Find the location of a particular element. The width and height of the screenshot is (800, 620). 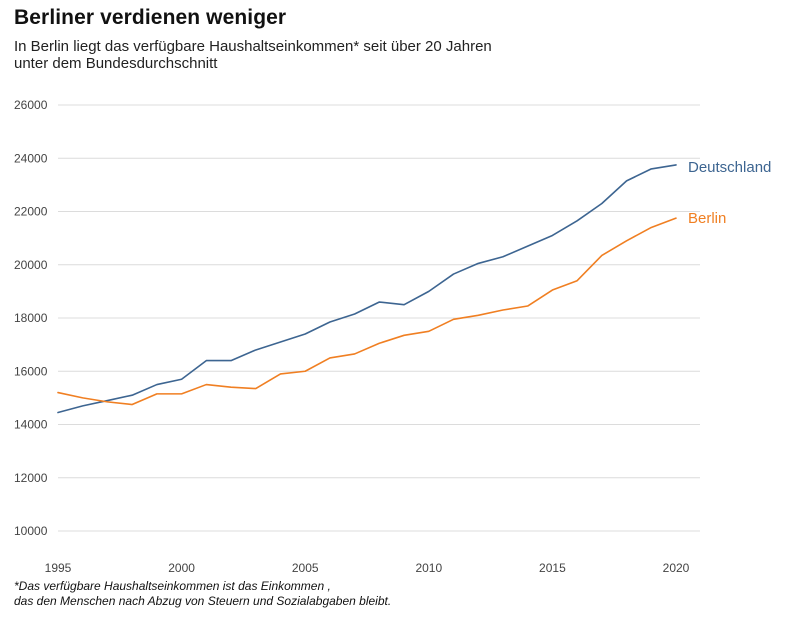

x-axis-tick-labels: 1995 2000 2005 2010 2015 2020 is located at coordinates (367, 568).